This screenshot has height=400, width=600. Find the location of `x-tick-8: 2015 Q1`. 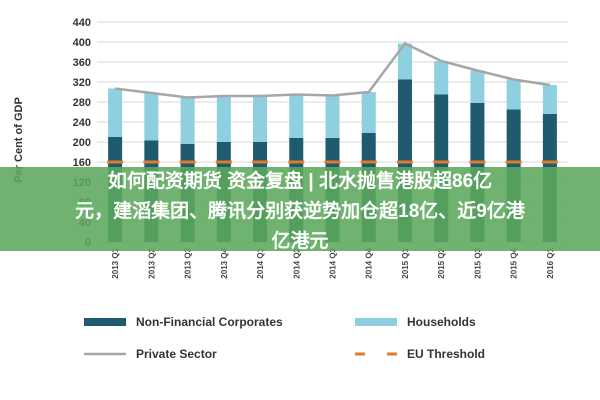

x-tick-8: 2015 Q1 is located at coordinates (405, 262).